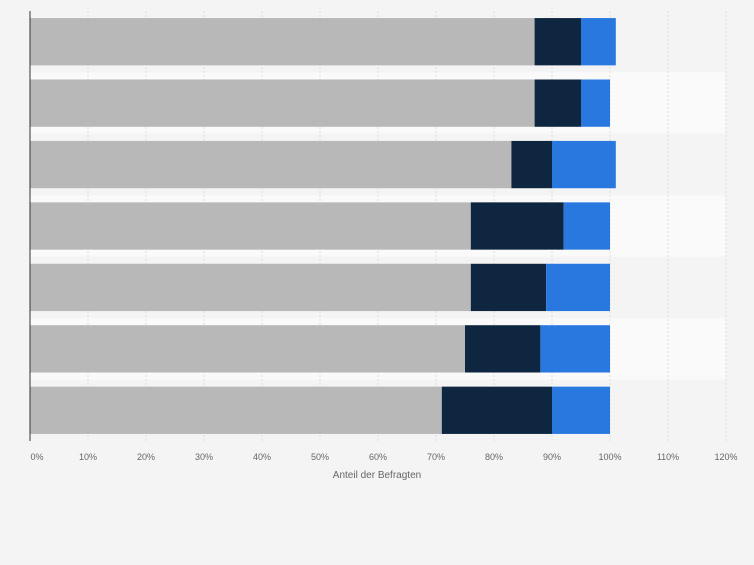  Describe the element at coordinates (146, 457) in the screenshot. I see `x-tick-label: 20%` at that location.